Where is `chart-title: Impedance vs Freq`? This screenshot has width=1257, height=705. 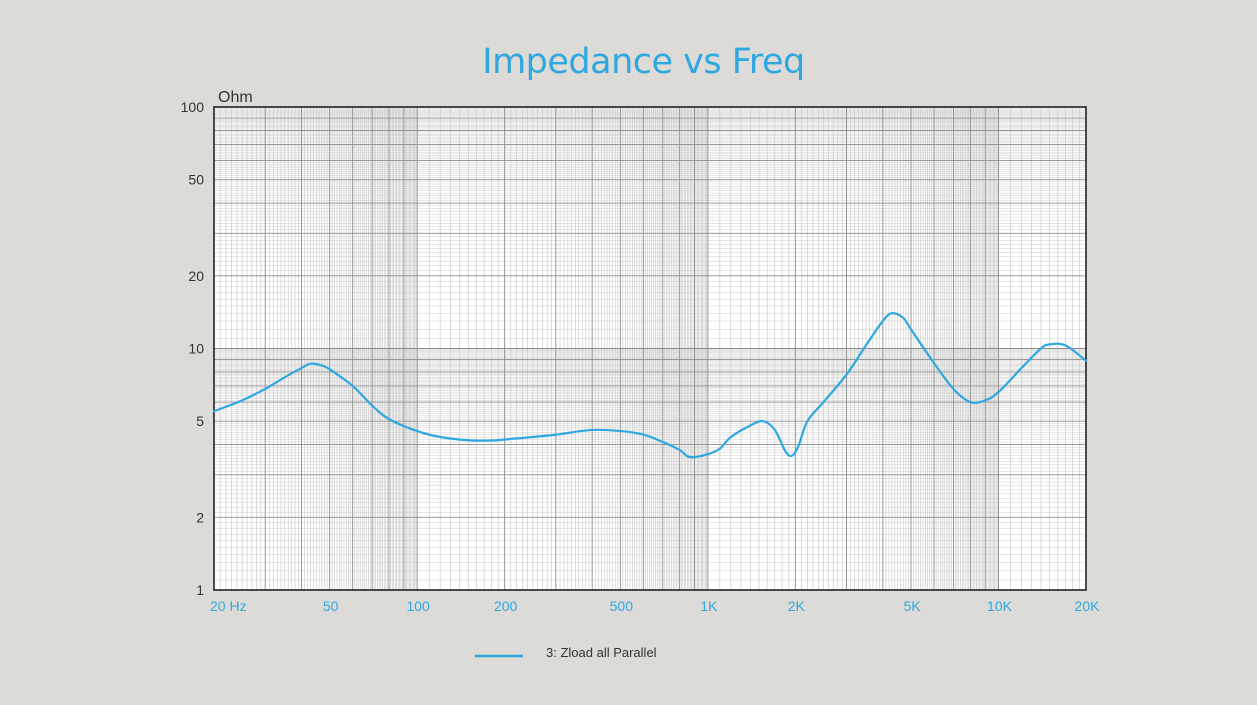 chart-title: Impedance vs Freq is located at coordinates (643, 62).